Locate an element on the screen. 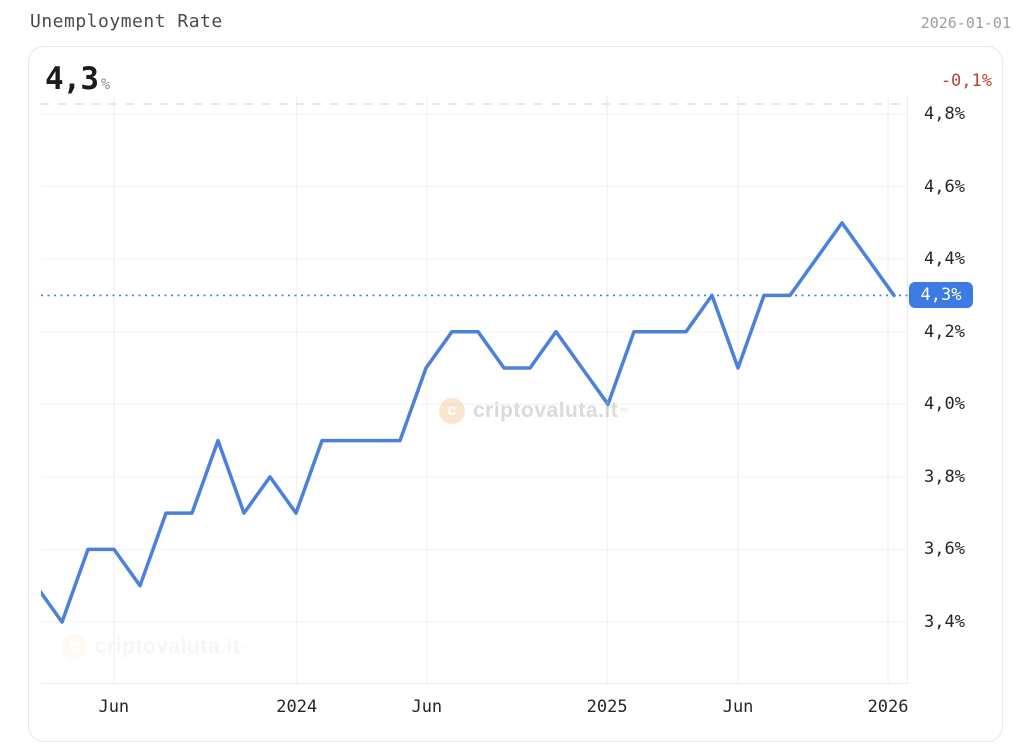  y-tick-label: 4,2% is located at coordinates (944, 331).